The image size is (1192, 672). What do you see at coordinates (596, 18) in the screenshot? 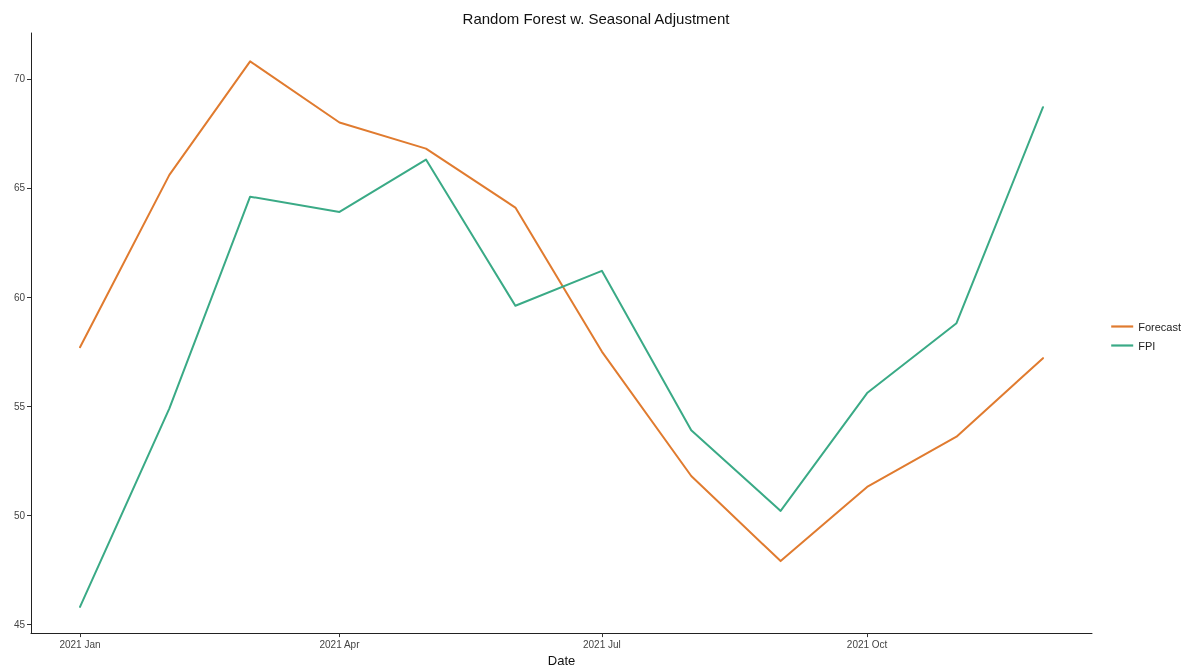
I see `chart-title: Random Forest w. Seasonal Adjustment` at bounding box center [596, 18].